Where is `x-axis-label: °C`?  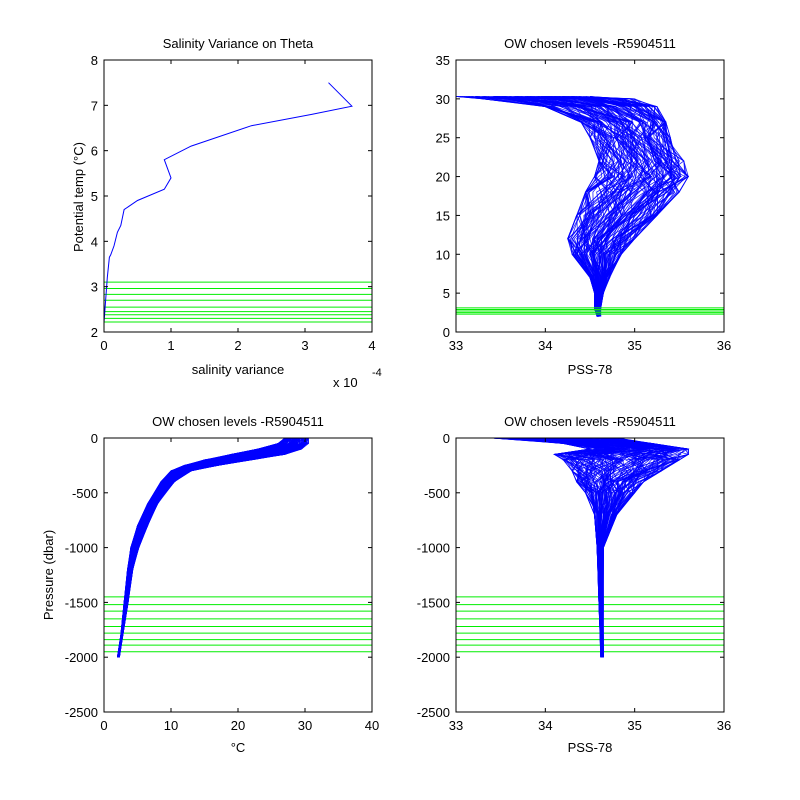
x-axis-label: °C is located at coordinates (238, 747).